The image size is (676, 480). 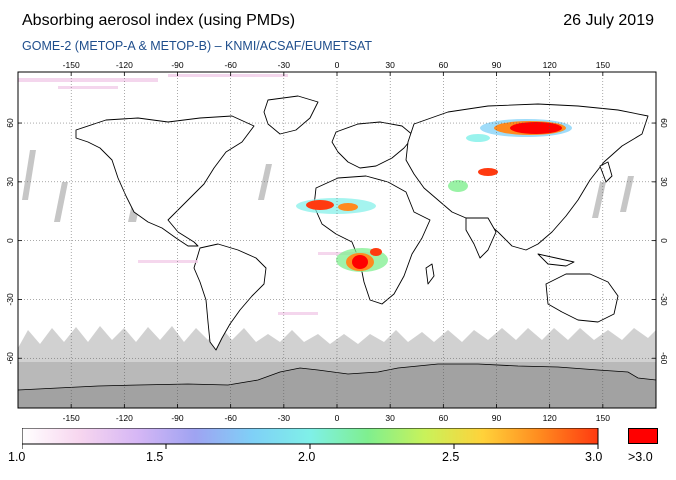 I want to click on lon-label-top: -60, so click(x=231, y=65).